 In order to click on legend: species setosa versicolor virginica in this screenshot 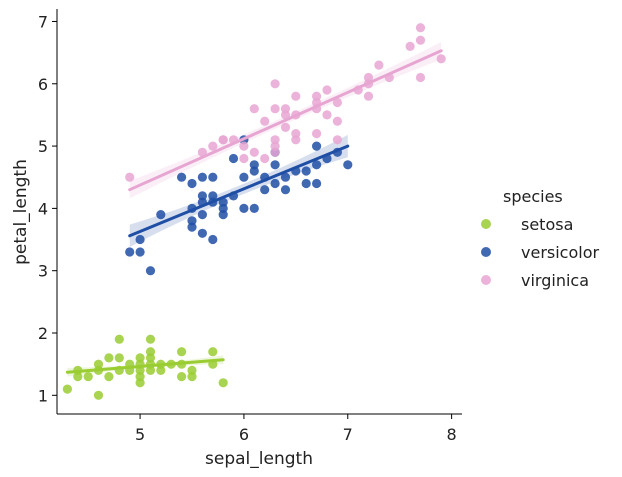, I will do `click(540, 238)`.